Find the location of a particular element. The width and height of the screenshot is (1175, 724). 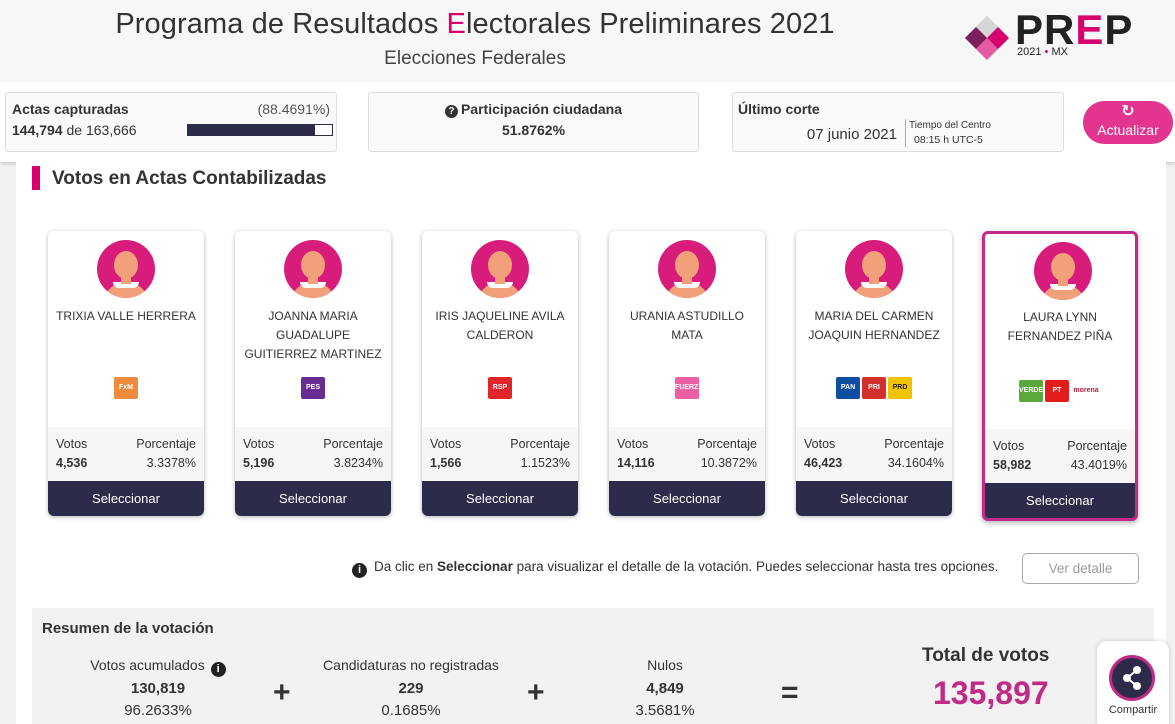

candidate-stats: Votos Porcentaje 1,566 1.1523% is located at coordinates (500, 454).